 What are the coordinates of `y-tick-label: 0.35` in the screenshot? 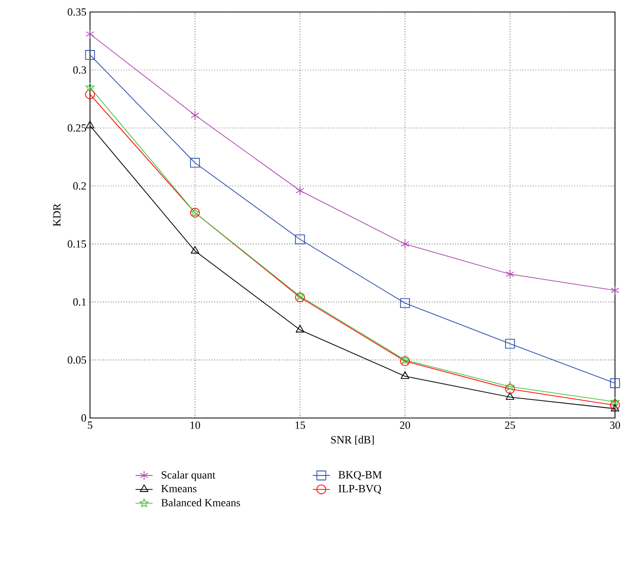 It's located at (77, 12).